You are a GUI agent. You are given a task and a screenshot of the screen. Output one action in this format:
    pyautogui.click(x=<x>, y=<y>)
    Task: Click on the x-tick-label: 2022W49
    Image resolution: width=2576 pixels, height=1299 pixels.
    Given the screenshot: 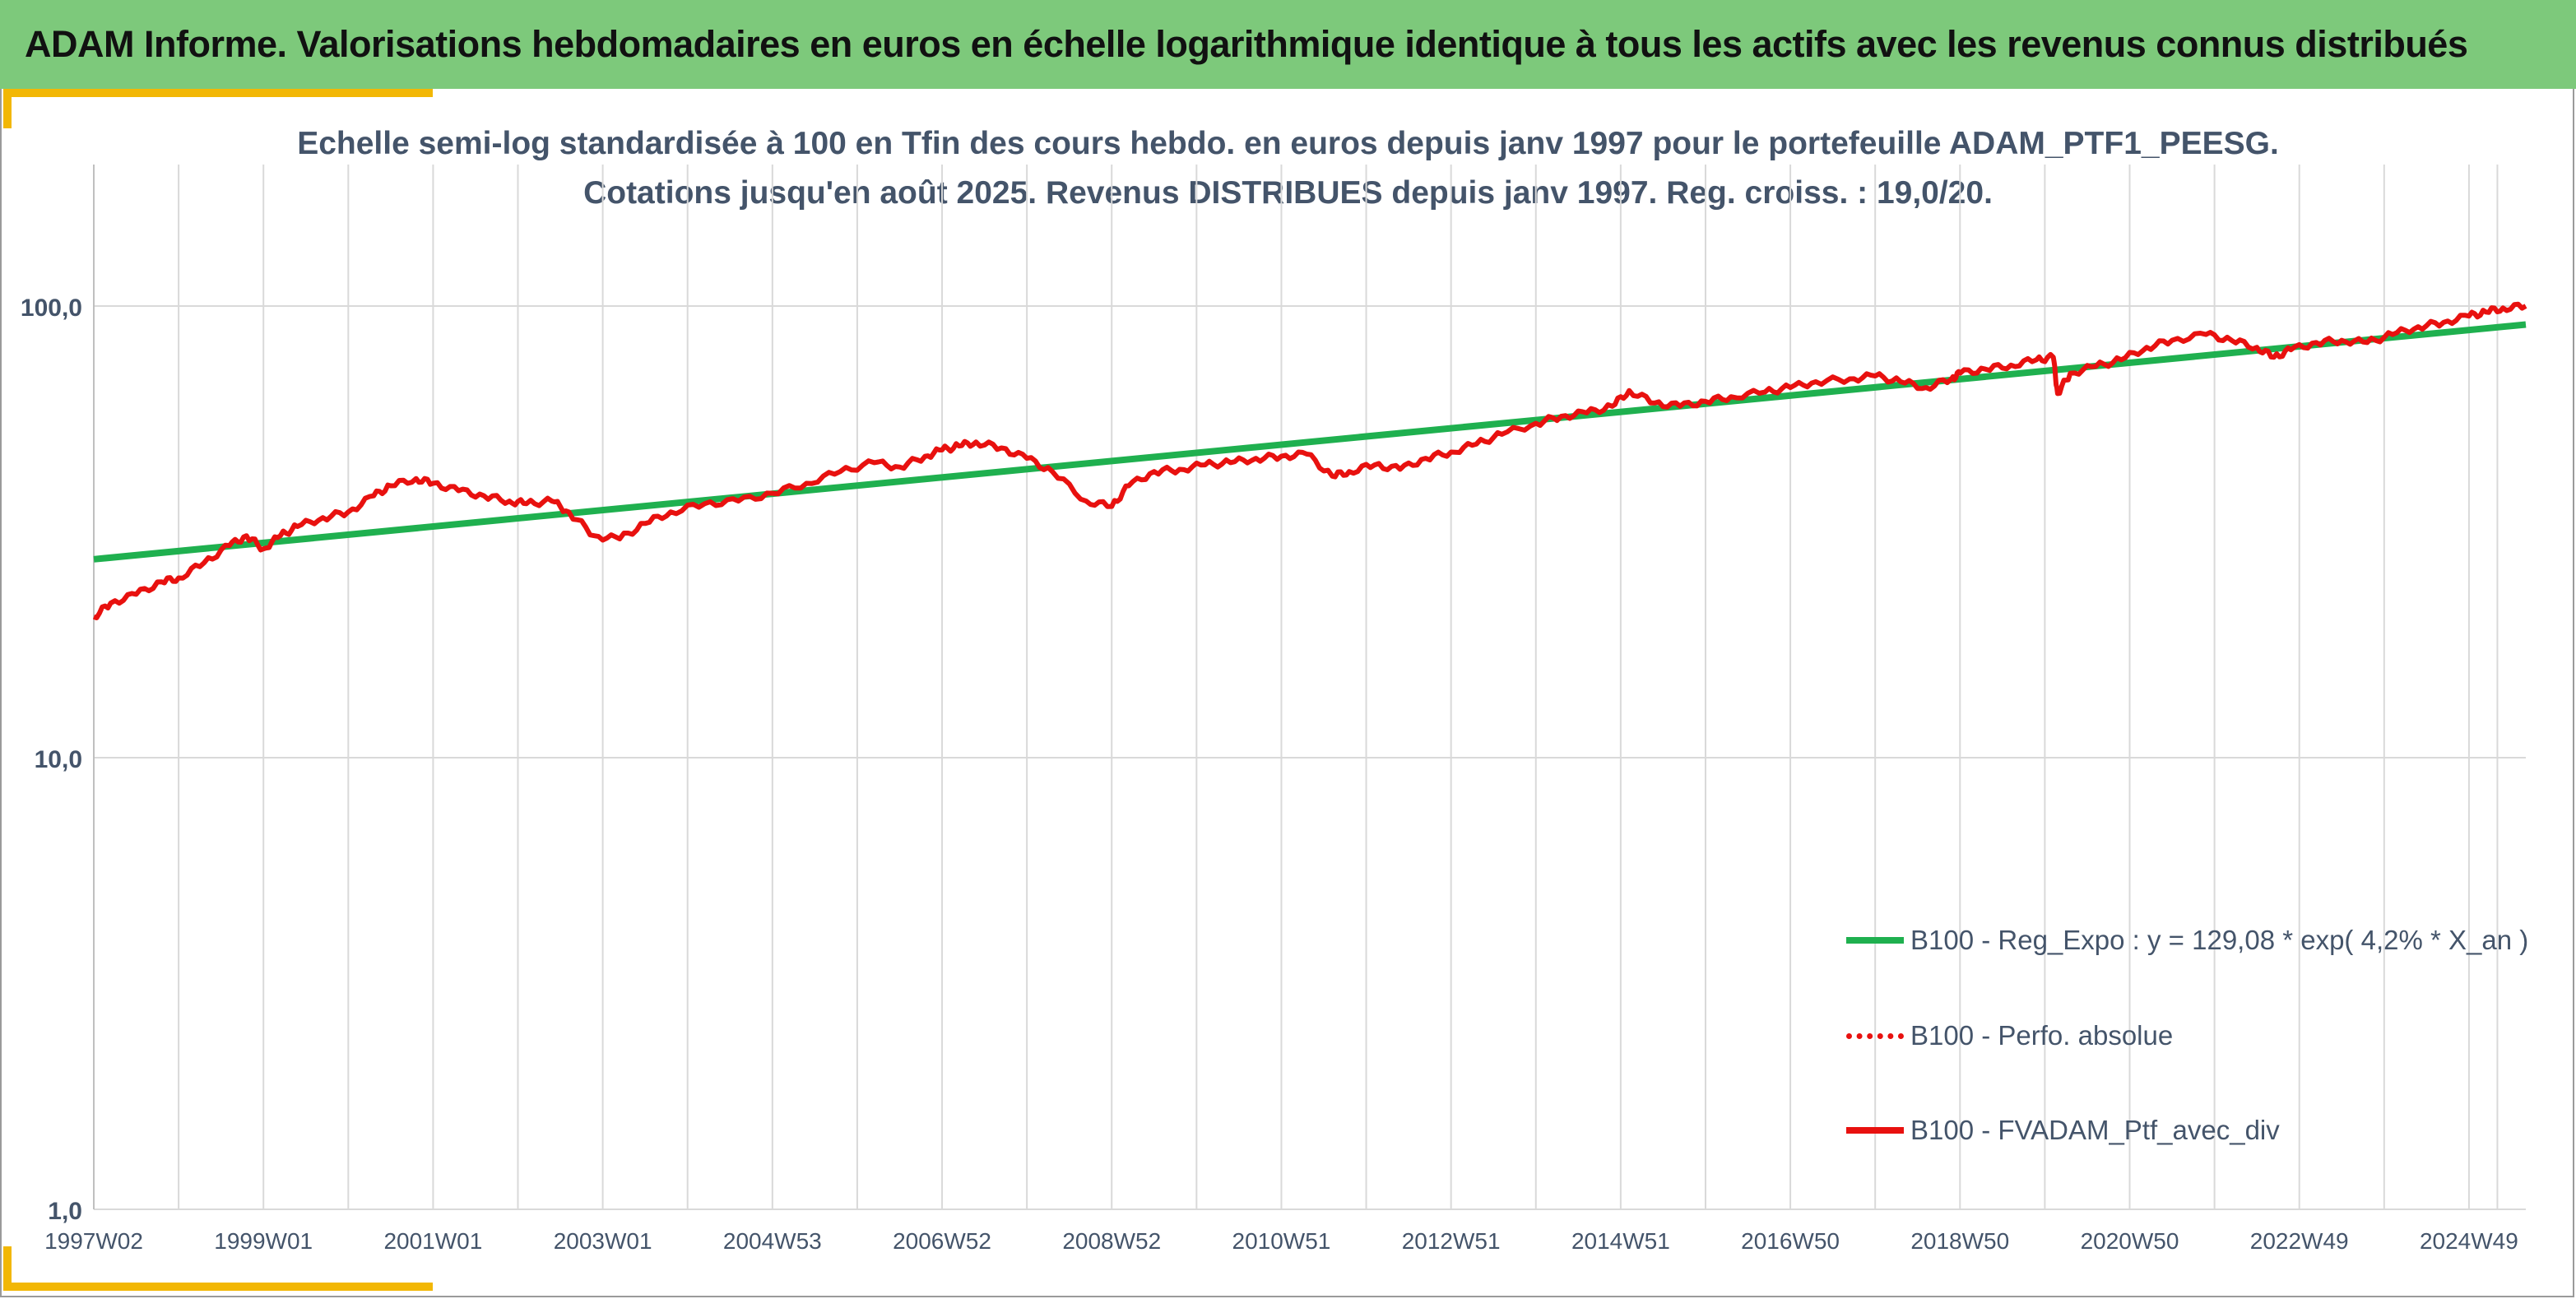 What is the action you would take?
    pyautogui.click(x=2300, y=1241)
    